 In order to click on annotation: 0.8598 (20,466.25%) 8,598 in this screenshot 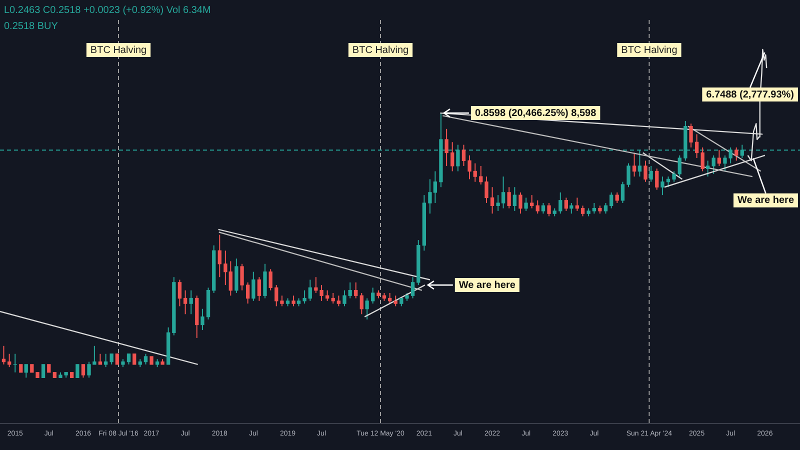, I will do `click(535, 113)`.